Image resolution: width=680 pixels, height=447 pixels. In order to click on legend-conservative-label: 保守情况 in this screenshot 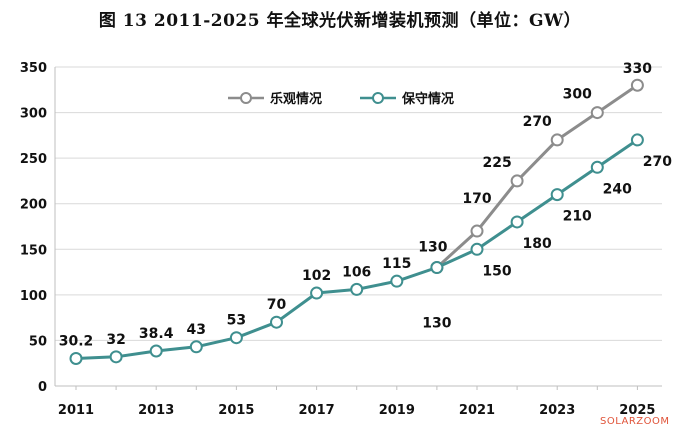, I will do `click(427, 99)`.